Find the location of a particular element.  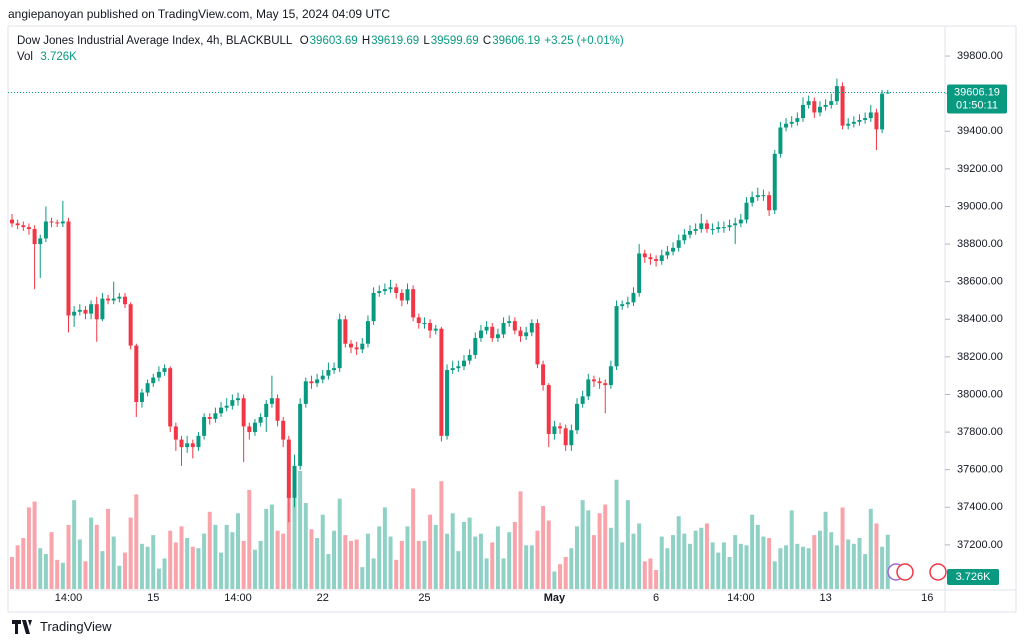

x-tick-label: 25 is located at coordinates (424, 598).